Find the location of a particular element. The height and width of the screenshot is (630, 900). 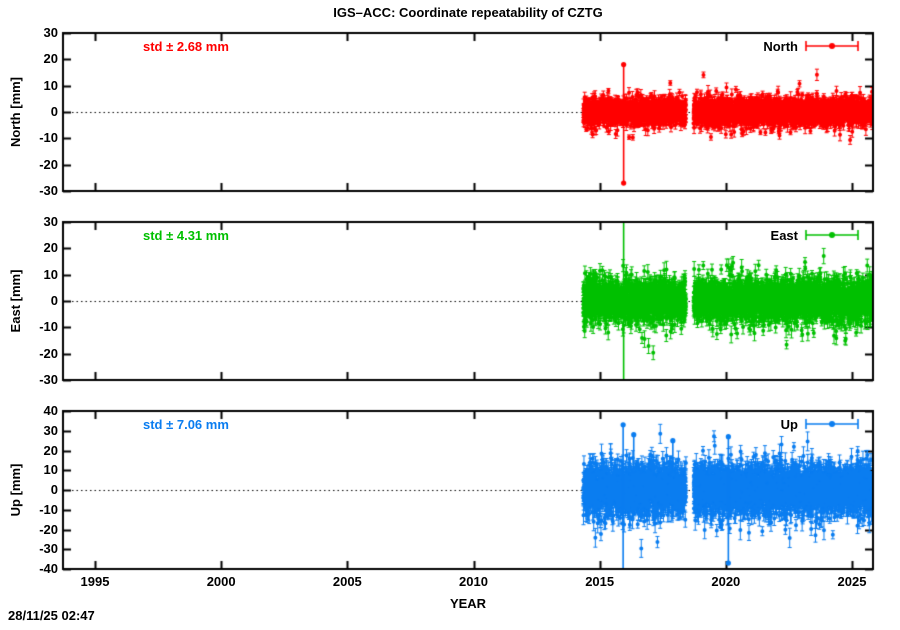

x-axis-label: YEAR is located at coordinates (468, 603).